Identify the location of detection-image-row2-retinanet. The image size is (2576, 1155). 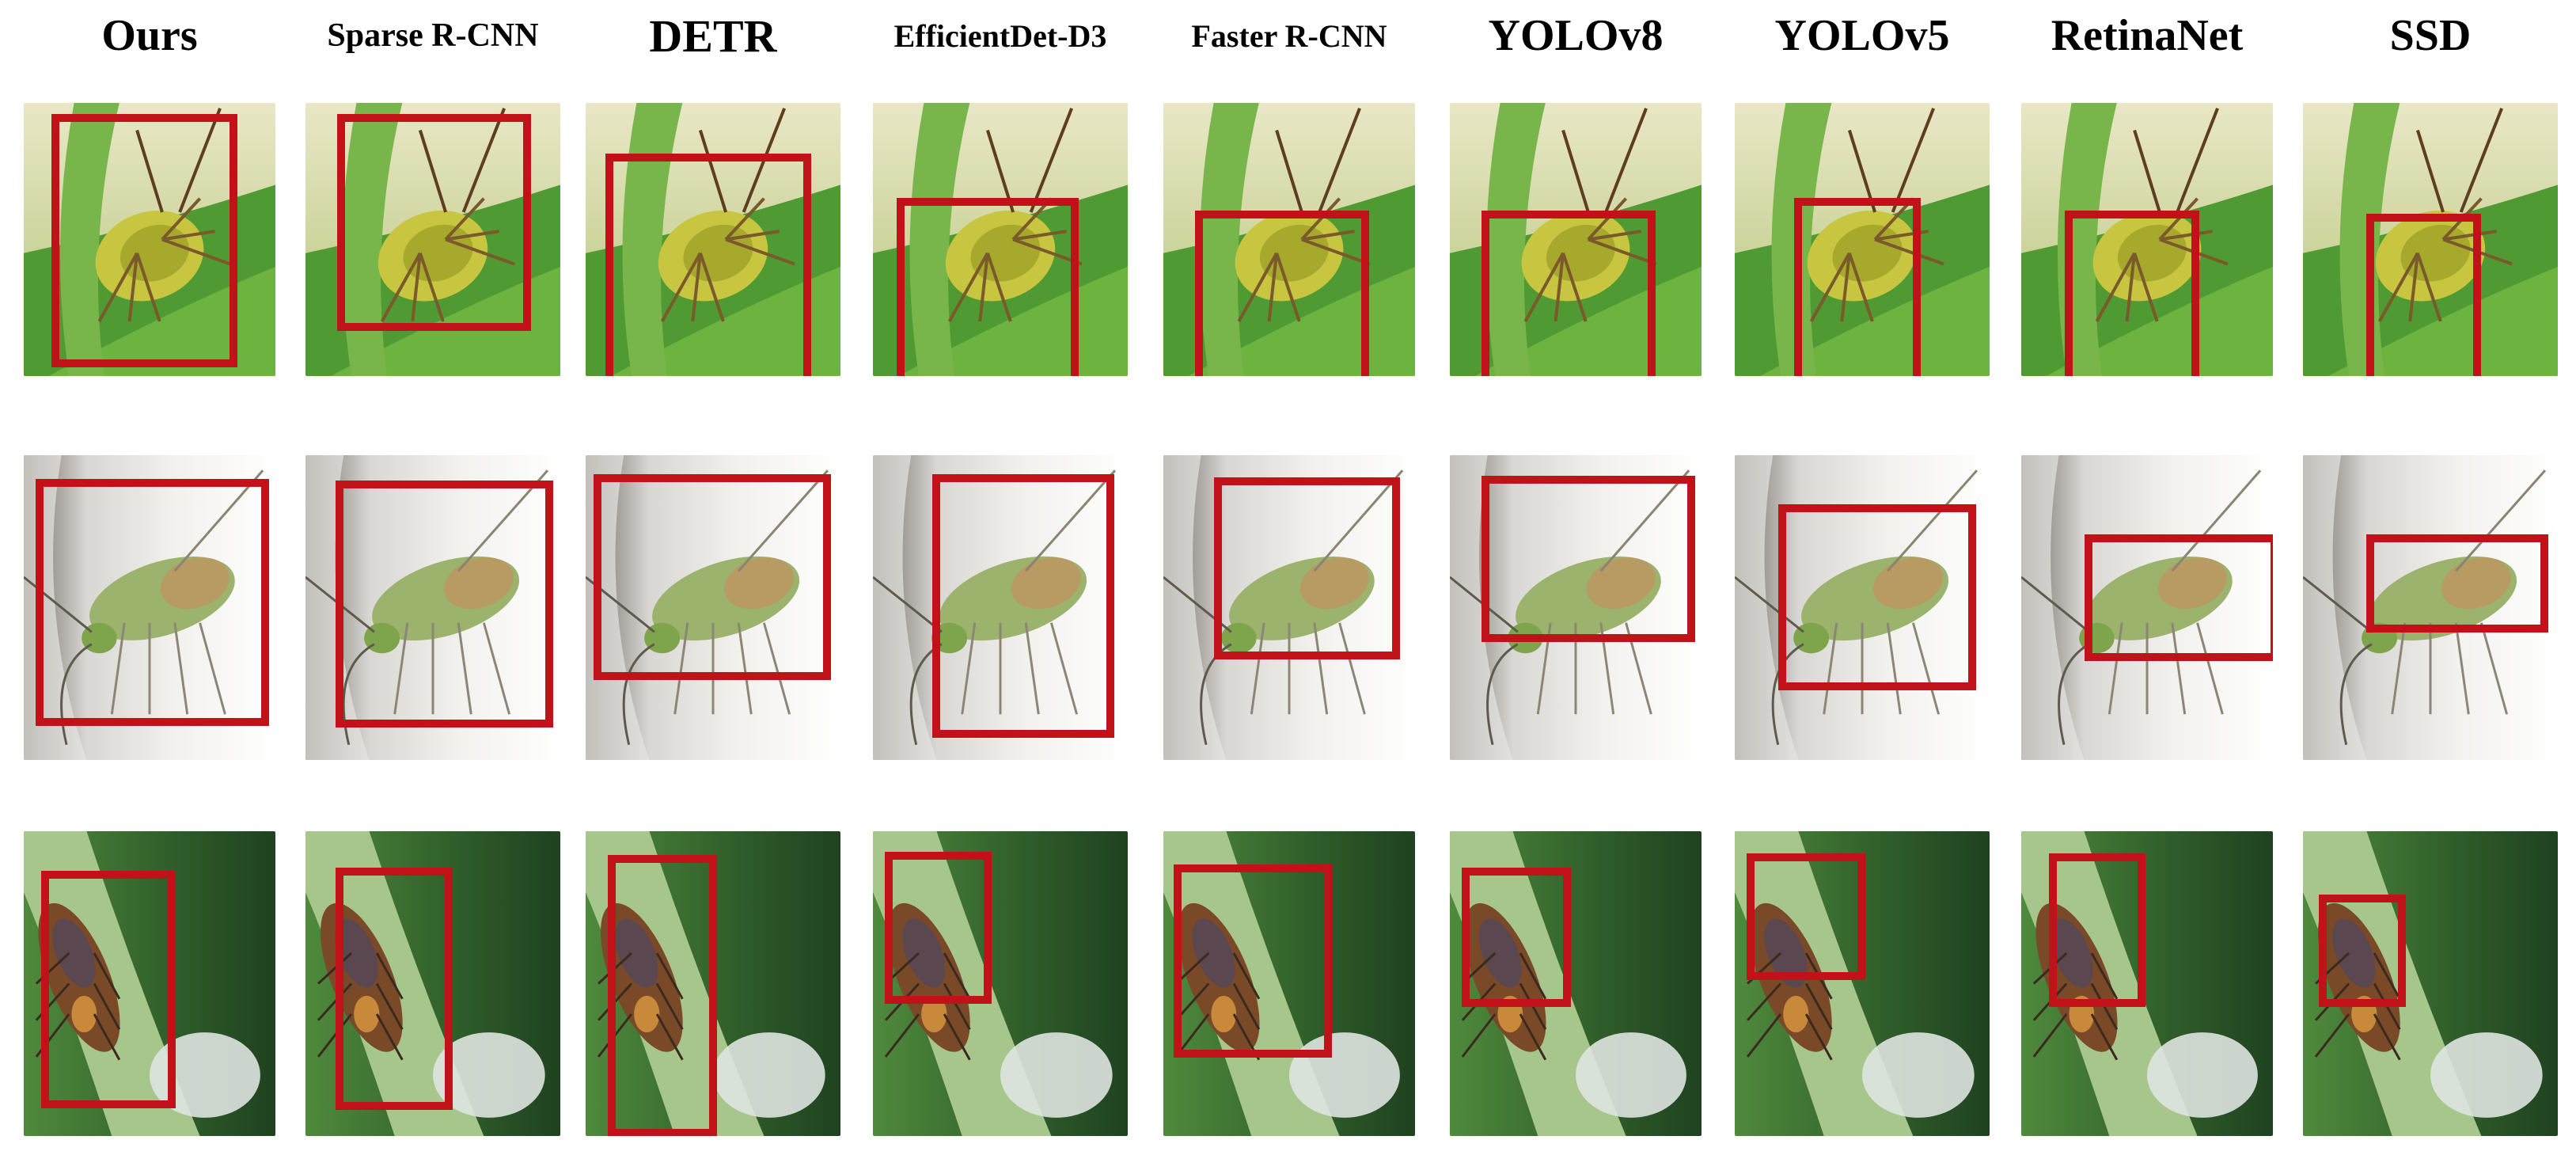
(2147, 607).